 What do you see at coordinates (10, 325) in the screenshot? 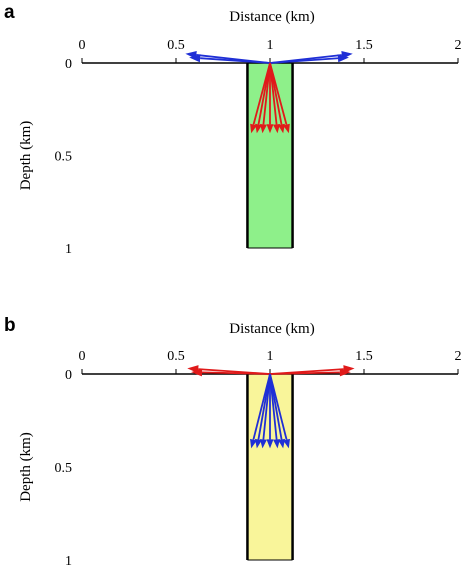
I see `panel-label: b` at bounding box center [10, 325].